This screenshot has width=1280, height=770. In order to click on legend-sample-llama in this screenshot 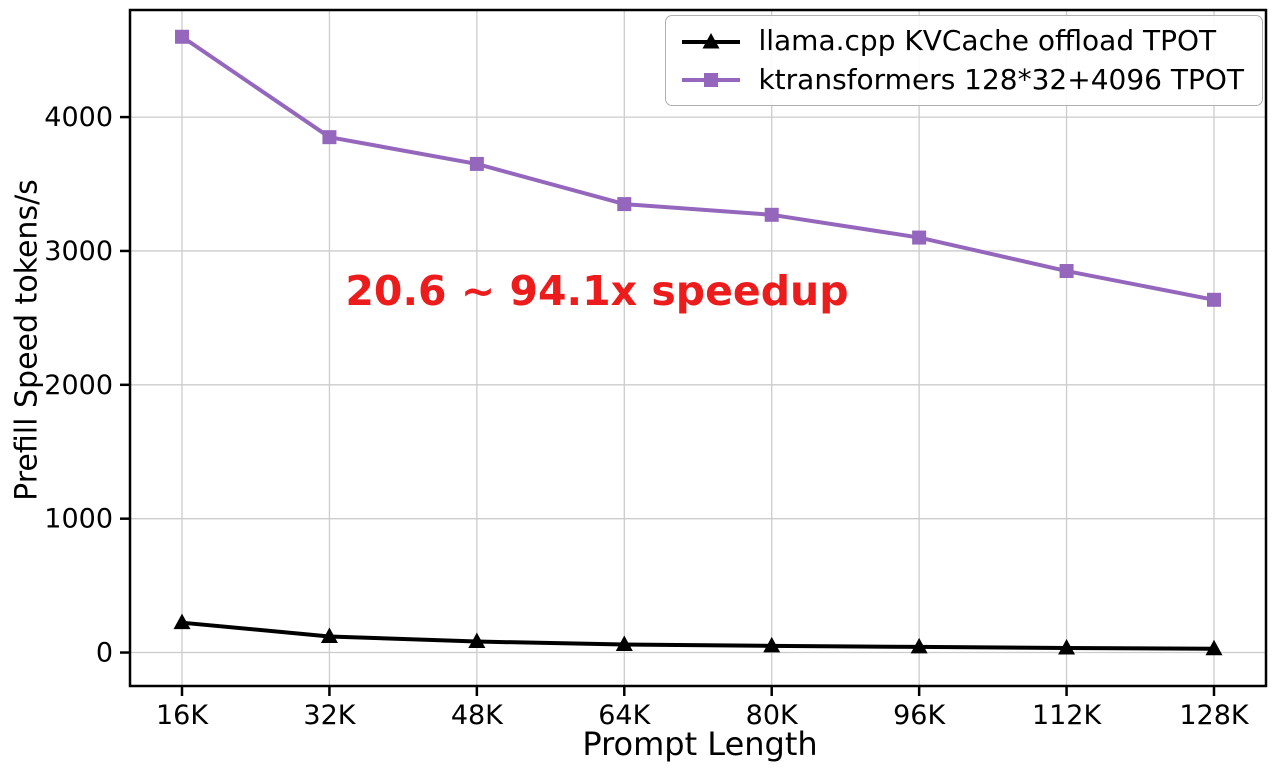, I will do `click(711, 41)`.